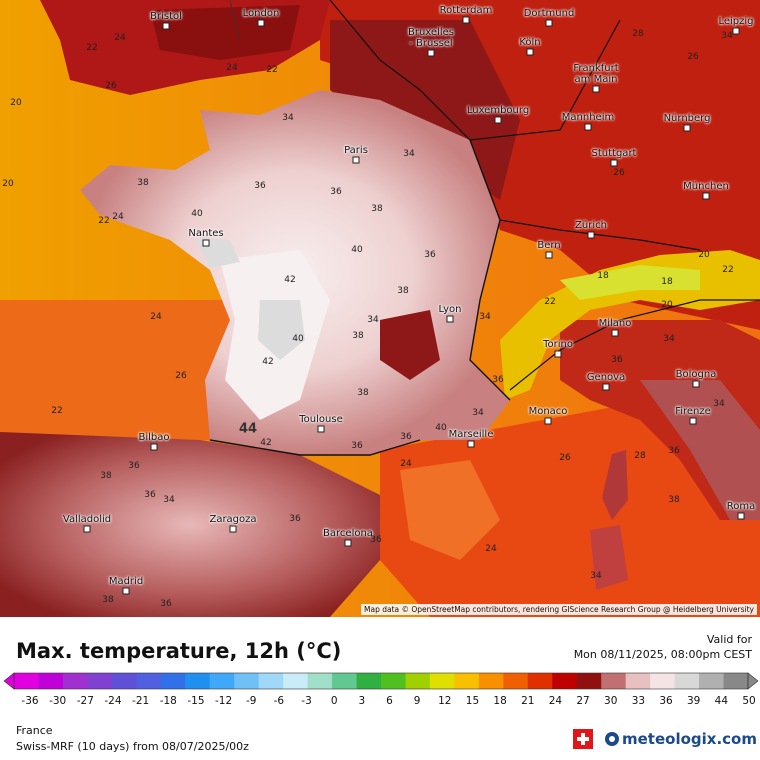 This screenshot has height=760, width=760. I want to click on isoline-label: 40, so click(441, 428).